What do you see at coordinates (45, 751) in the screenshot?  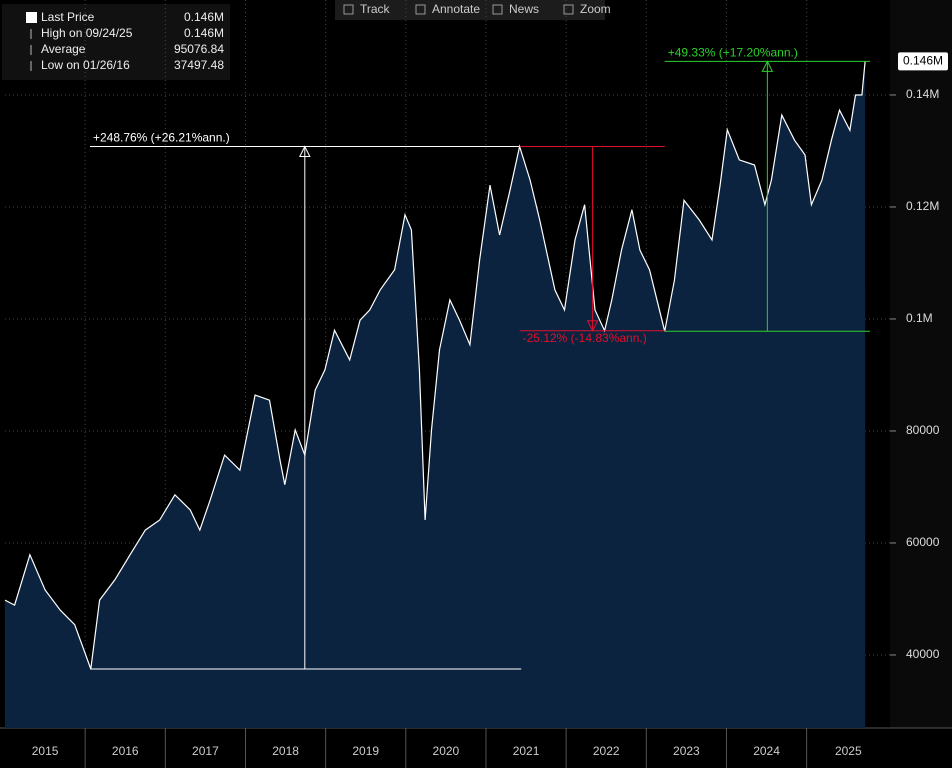 I see `x-tick-label: 2015` at bounding box center [45, 751].